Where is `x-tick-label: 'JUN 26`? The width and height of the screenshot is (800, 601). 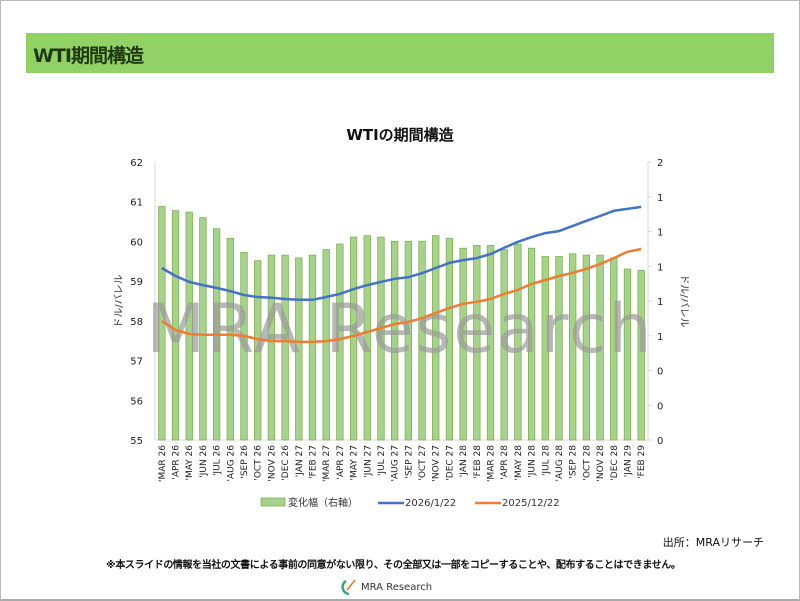 x-tick-label: 'JUN 26 is located at coordinates (204, 461).